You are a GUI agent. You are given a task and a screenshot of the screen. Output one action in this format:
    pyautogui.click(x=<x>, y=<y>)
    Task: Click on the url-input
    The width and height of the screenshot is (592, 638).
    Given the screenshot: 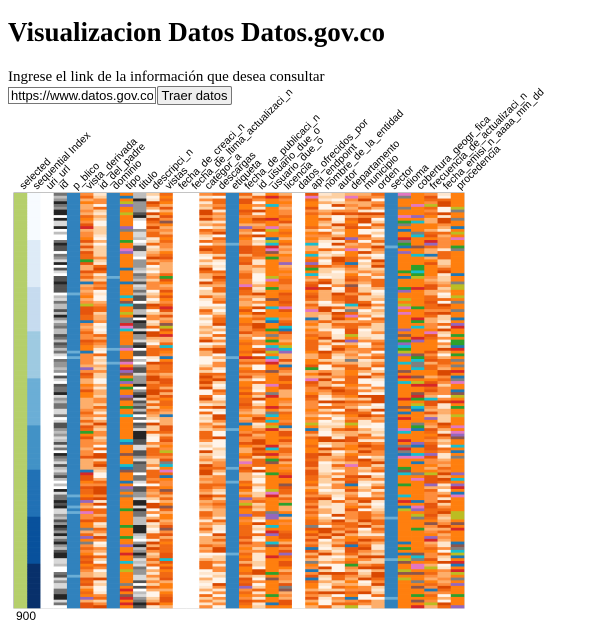 What is the action you would take?
    pyautogui.click(x=82, y=95)
    